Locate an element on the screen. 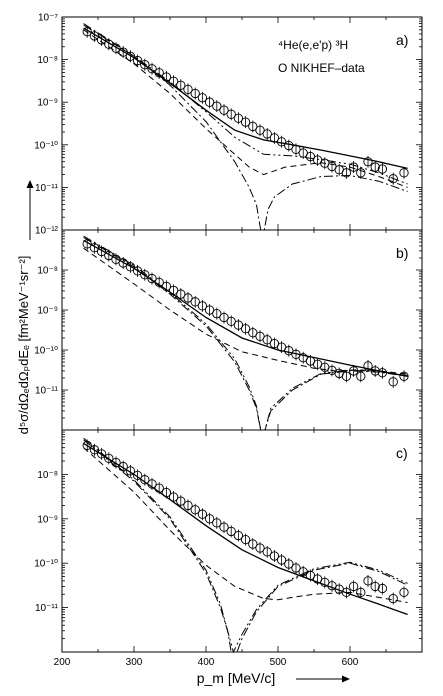 Image resolution: width=443 pixels, height=696 pixels. x-tick-label: 300 is located at coordinates (134, 662).